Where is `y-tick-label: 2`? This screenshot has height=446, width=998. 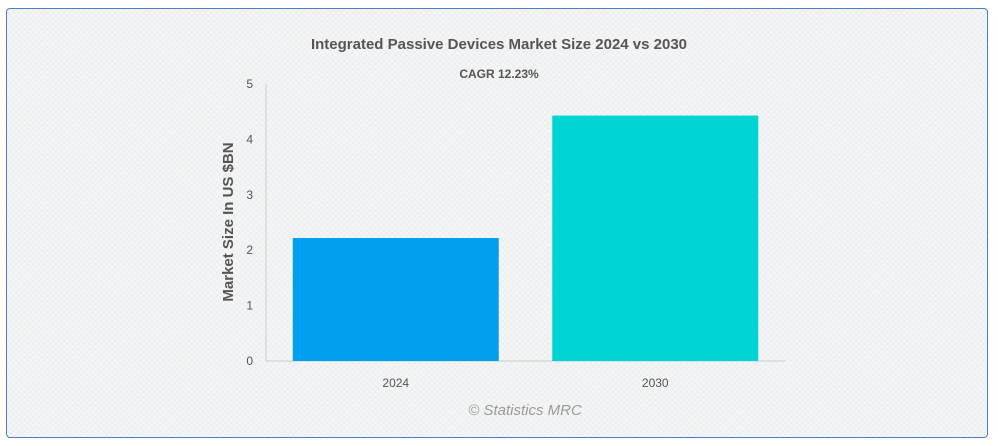
y-tick-label: 2 is located at coordinates (249, 250).